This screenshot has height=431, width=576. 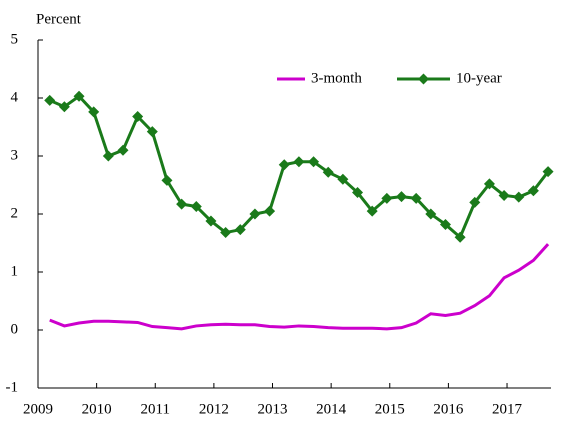 I want to click on y-tick-label: 2, so click(x=15, y=213).